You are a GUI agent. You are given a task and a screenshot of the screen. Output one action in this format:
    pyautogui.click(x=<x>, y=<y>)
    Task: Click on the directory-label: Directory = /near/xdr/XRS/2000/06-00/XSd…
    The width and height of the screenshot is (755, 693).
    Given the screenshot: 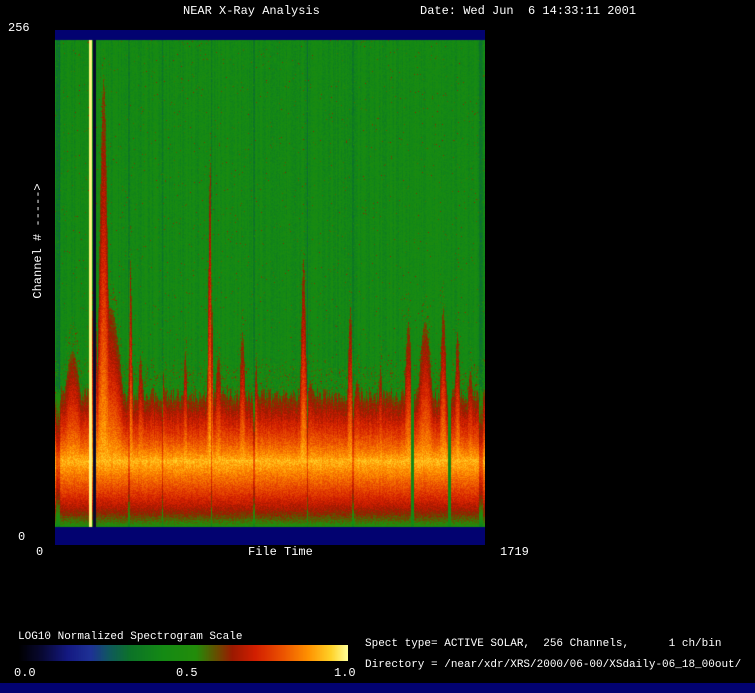 What is the action you would take?
    pyautogui.click(x=553, y=665)
    